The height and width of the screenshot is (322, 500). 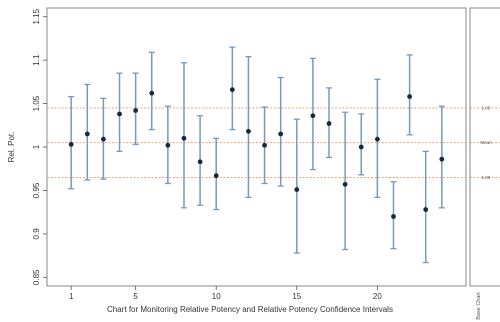 What do you see at coordinates (296, 296) in the screenshot?
I see `x-tick-label: 15` at bounding box center [296, 296].